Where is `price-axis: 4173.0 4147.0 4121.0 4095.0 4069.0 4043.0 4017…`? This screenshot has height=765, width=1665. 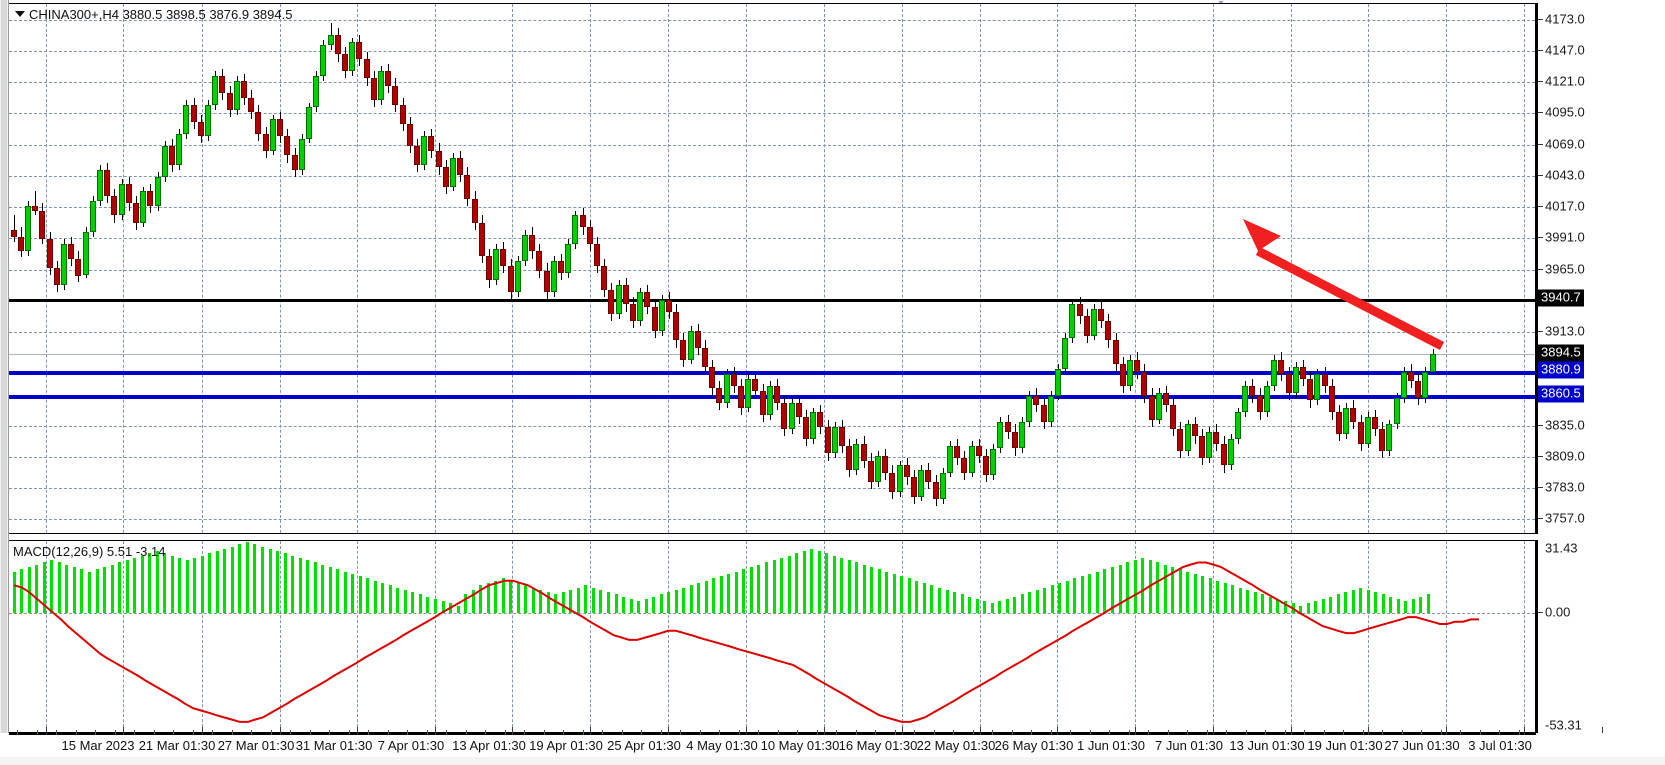
price-axis: 4173.0 4147.0 4121.0 4095.0 4069.0 4043.0 4017… is located at coordinates (1600, 268).